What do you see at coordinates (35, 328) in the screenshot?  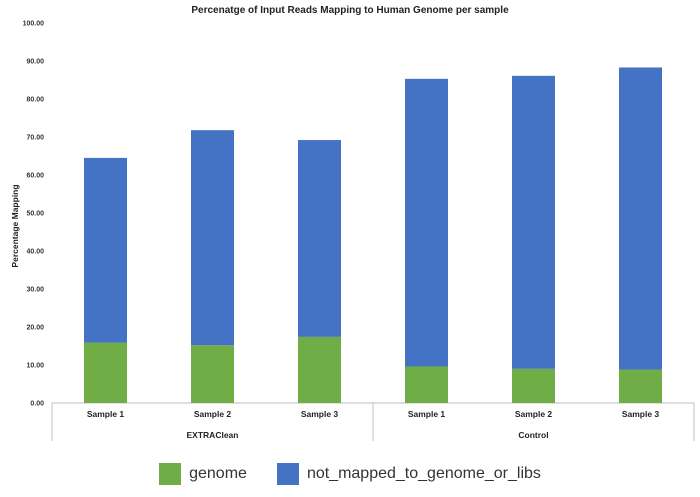 I see `y-tick-label: 20.00` at bounding box center [35, 328].